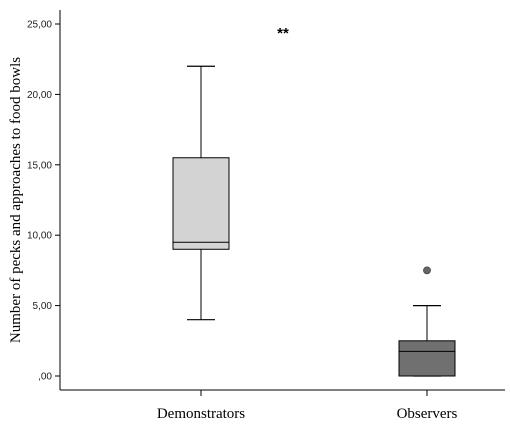 The width and height of the screenshot is (510, 430). I want to click on y-tick-label: 20,00, so click(39, 95).